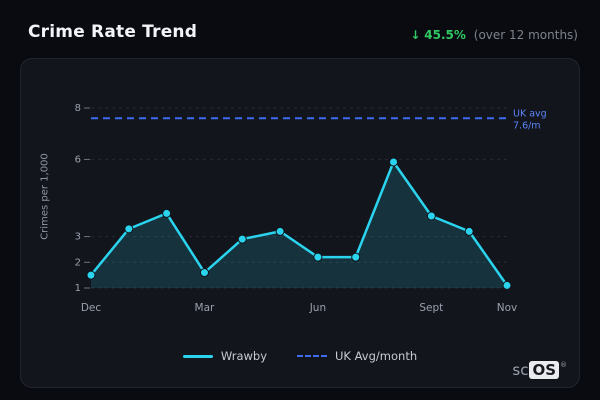 The width and height of the screenshot is (600, 400). I want to click on solid-line-swatch-icon, so click(197, 356).